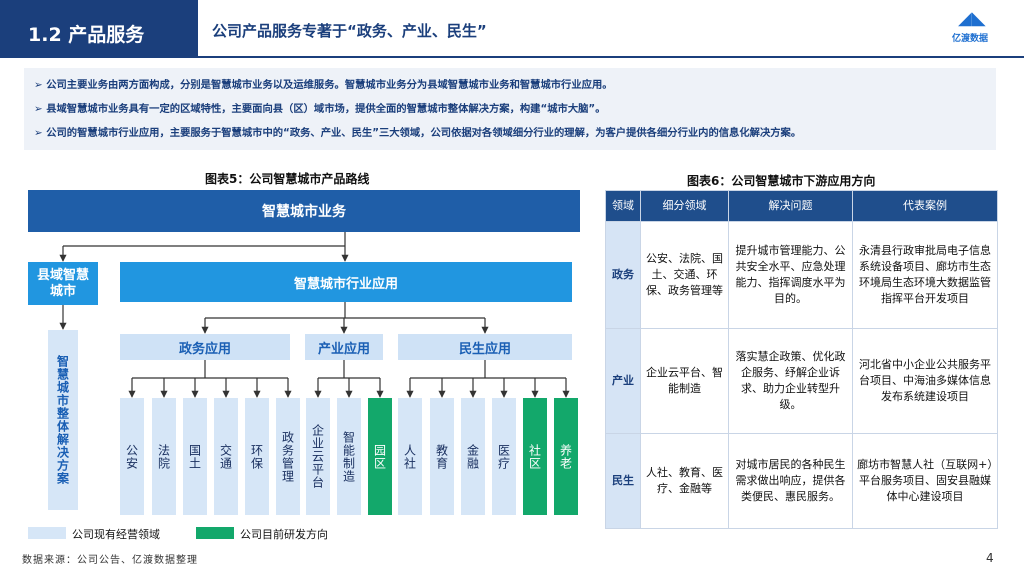 This screenshot has height=576, width=1024. I want to click on legend-label: 公司目前研发方向, so click(284, 534).